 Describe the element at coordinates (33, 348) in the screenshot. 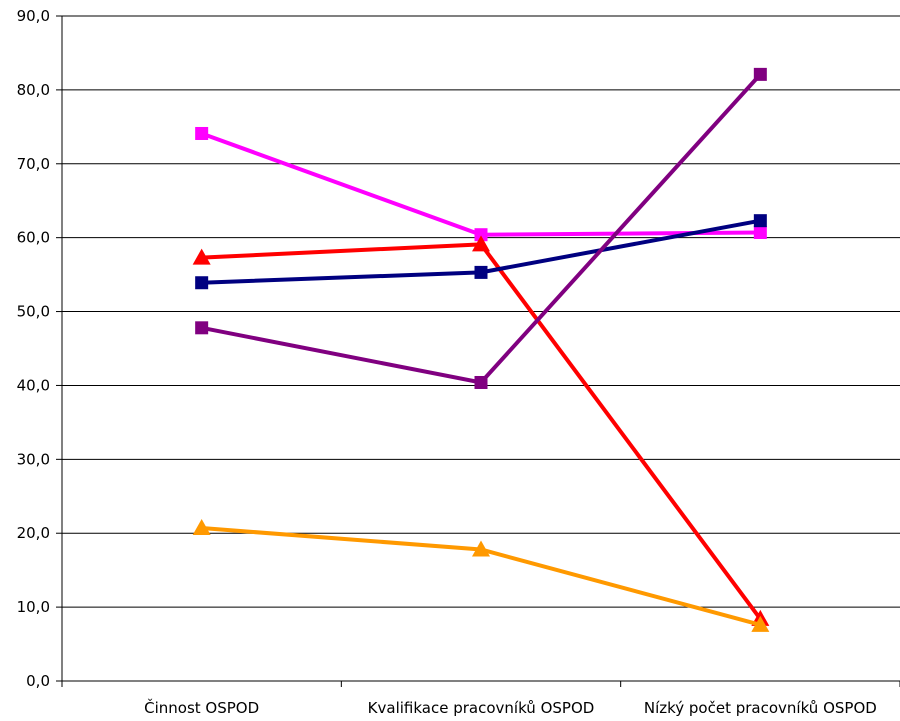

I see `y-axis-tick-labels: 0,0 10,0 20,0 30,0 40,0 50,0 60,0 70,0 80,0 90,0` at that location.